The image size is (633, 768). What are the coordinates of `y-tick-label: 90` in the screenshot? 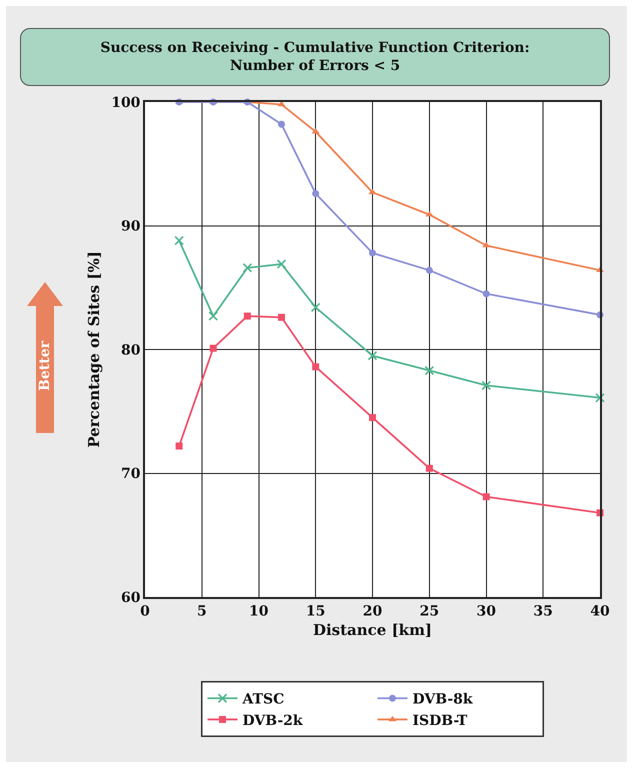 It's located at (130, 226).